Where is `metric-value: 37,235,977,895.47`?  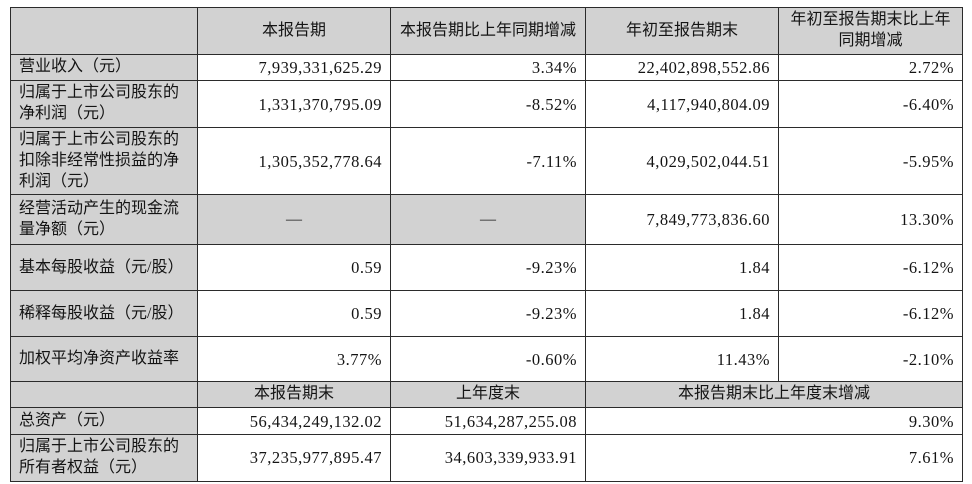 metric-value: 37,235,977,895.47 is located at coordinates (294, 458).